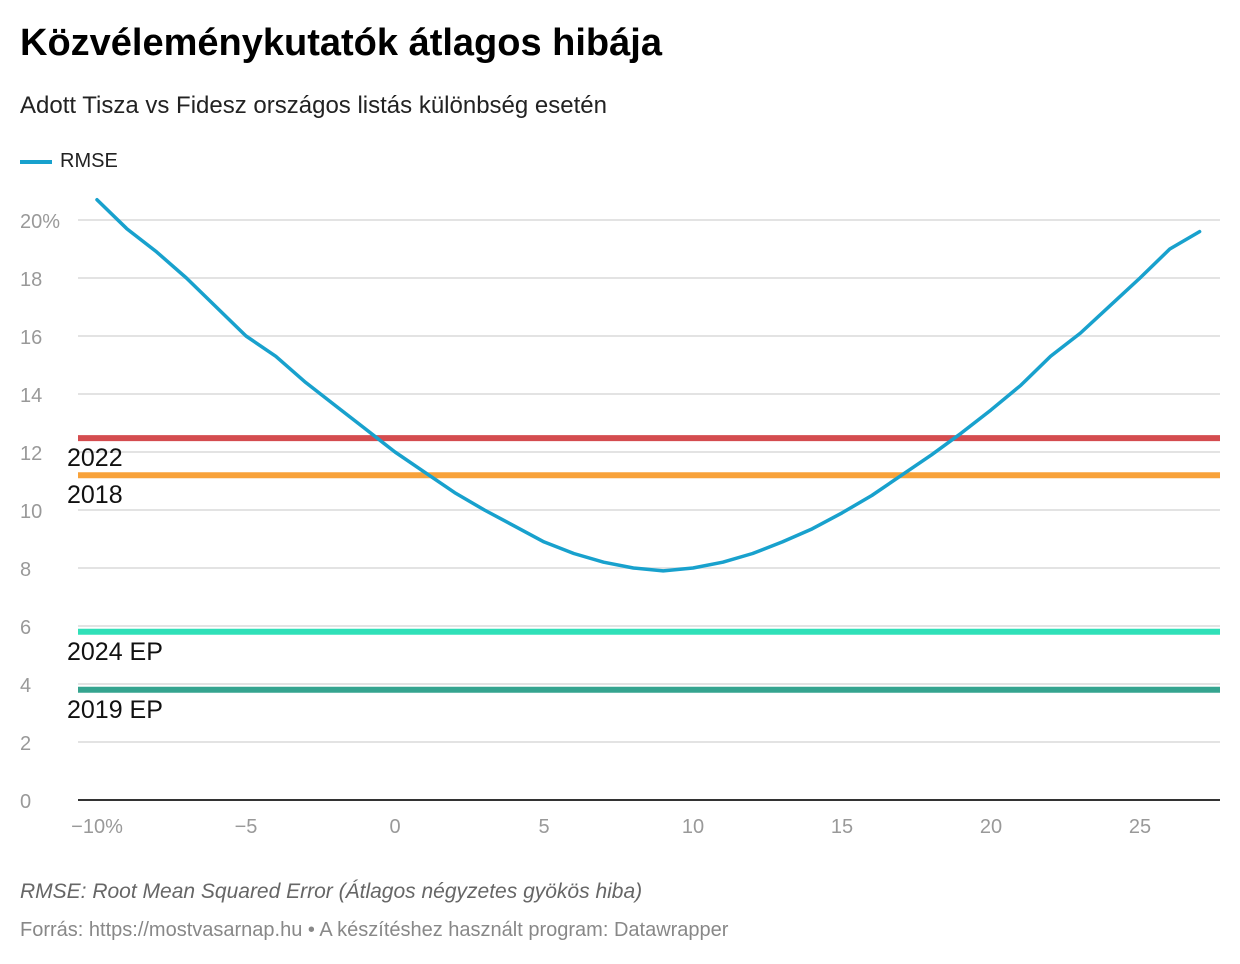 This screenshot has width=1240, height=964. Describe the element at coordinates (25, 686) in the screenshot. I see `y-tick-label: 4` at that location.